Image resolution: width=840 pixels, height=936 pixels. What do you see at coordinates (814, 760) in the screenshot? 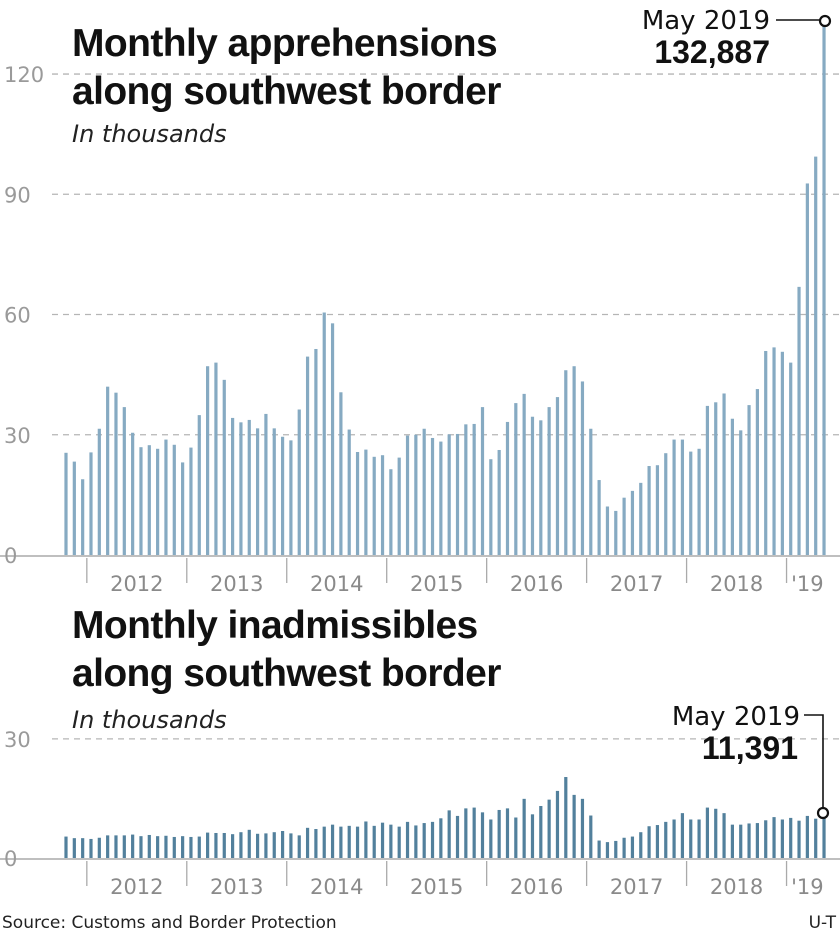
I see `annotation-leader-line` at bounding box center [814, 760].